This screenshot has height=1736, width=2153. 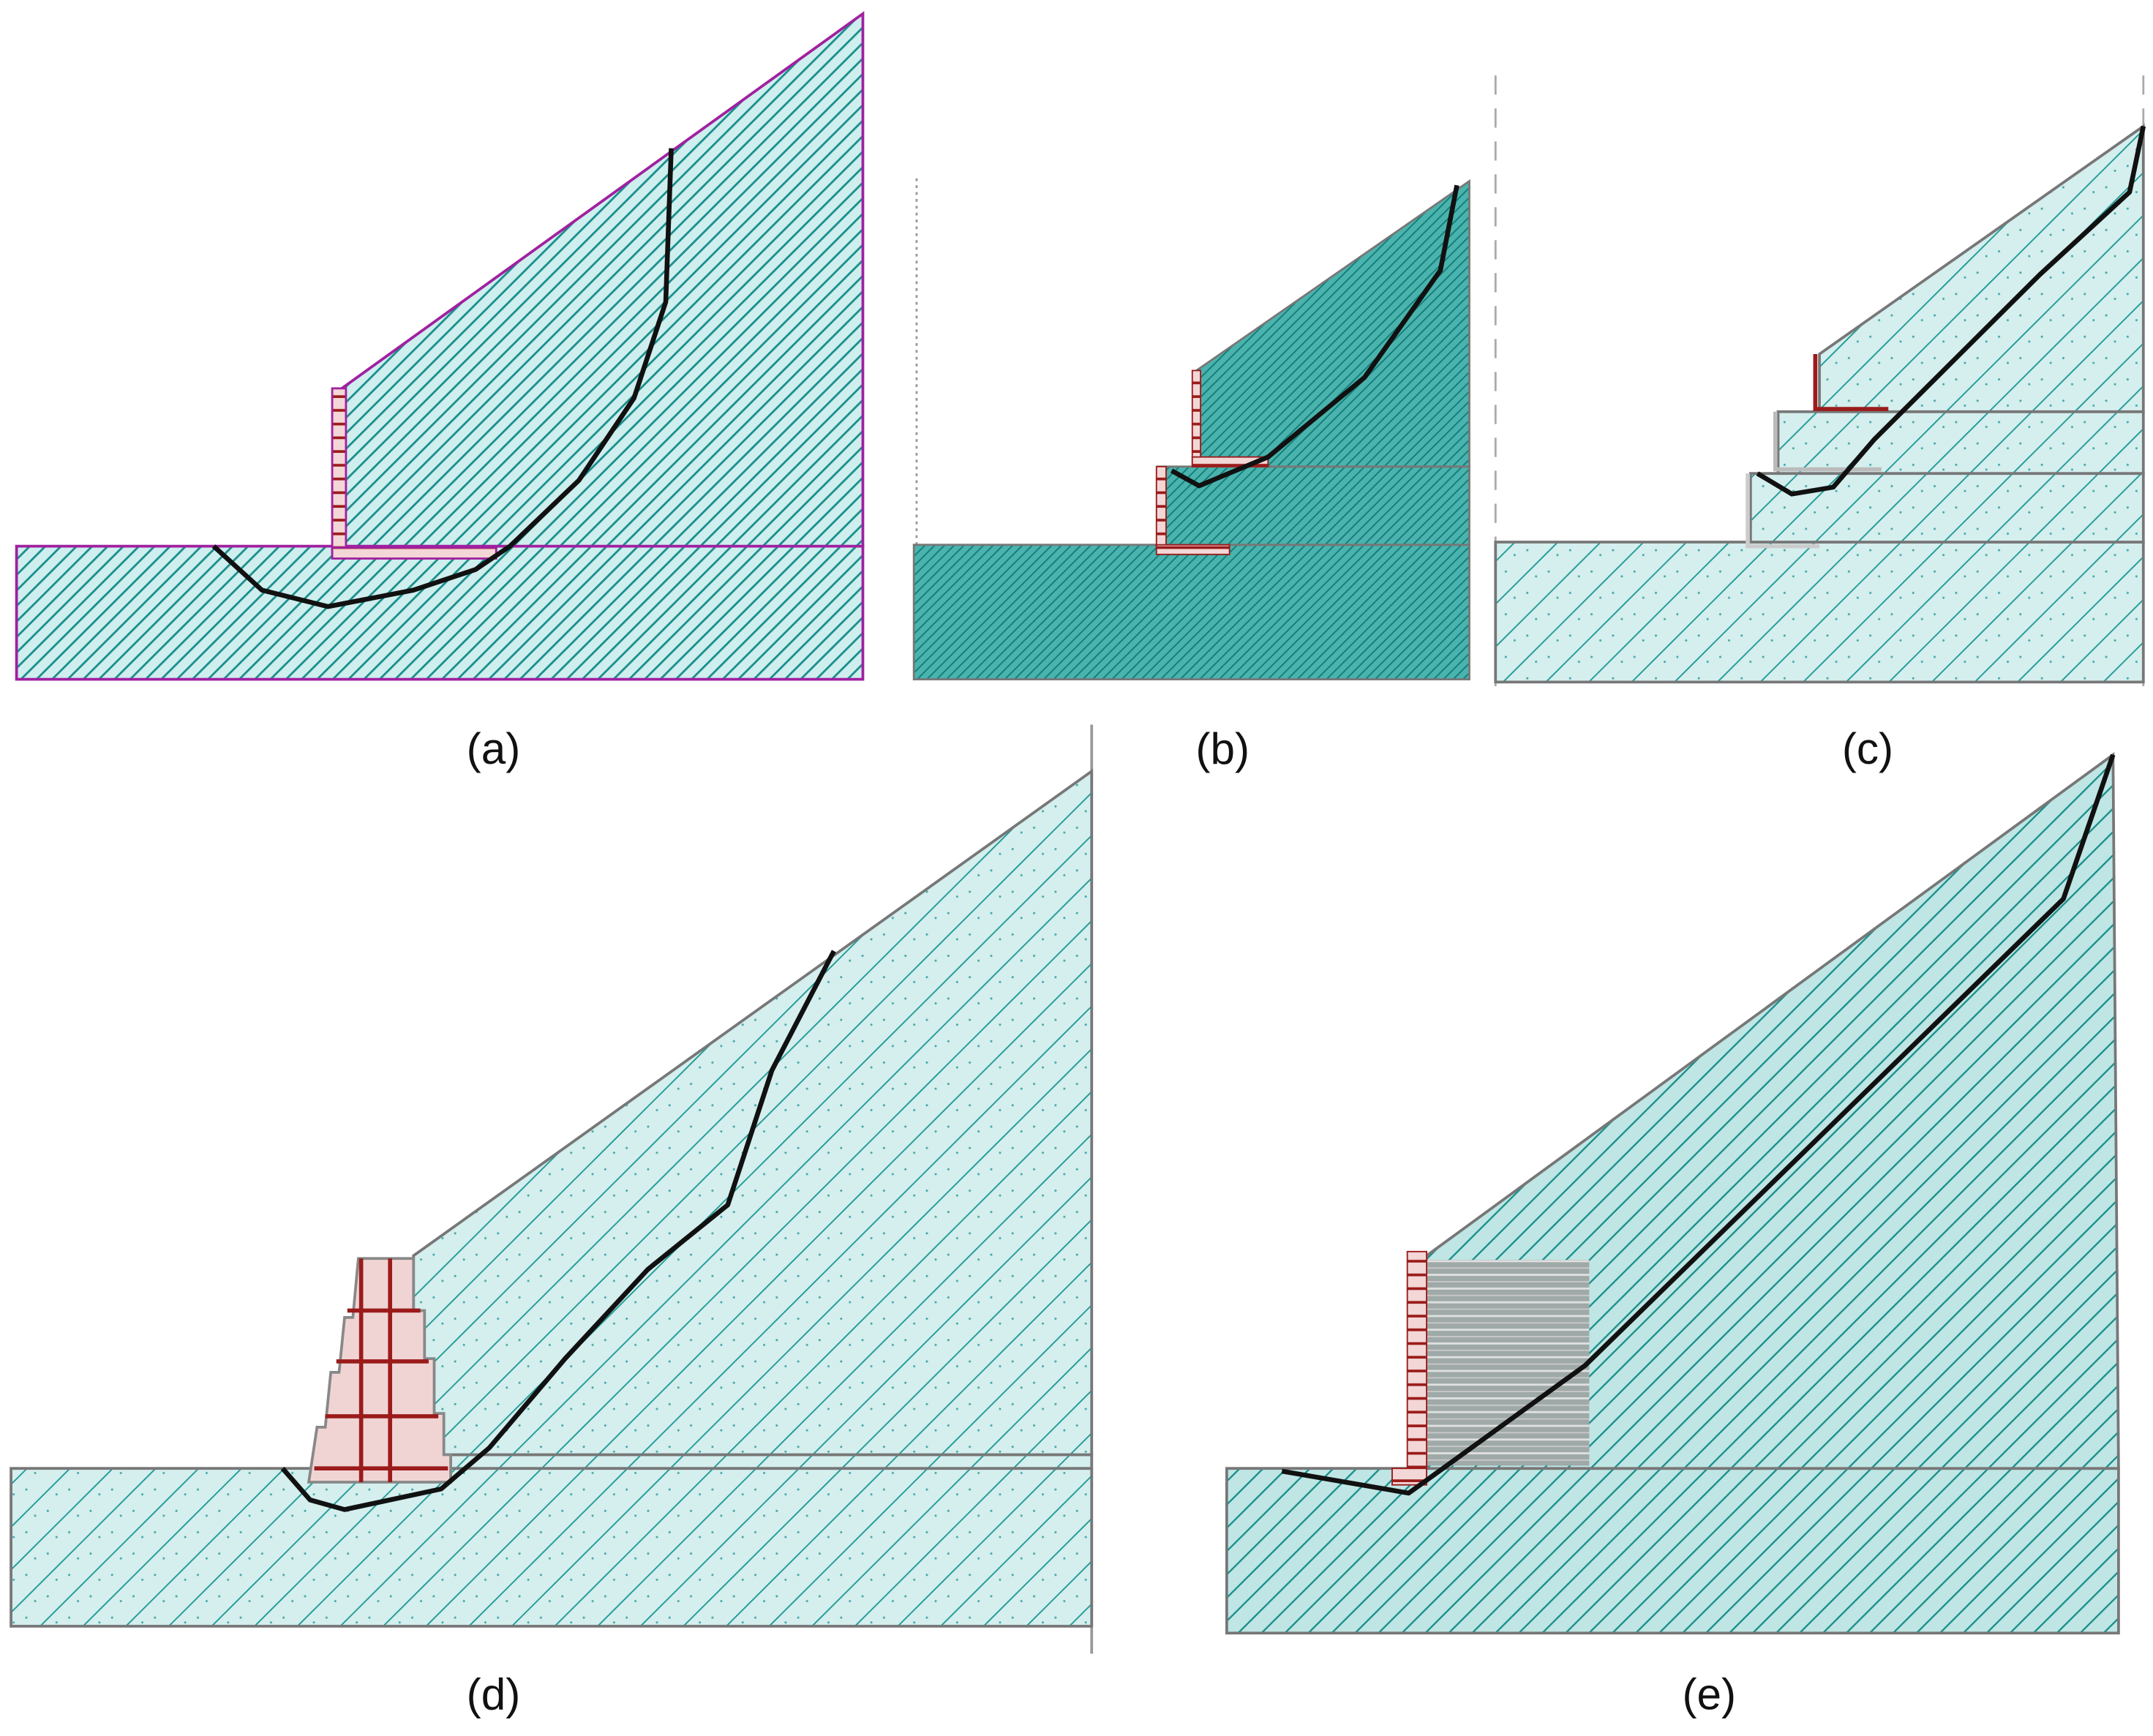 I want to click on panel-c: (c), so click(x=1820, y=424).